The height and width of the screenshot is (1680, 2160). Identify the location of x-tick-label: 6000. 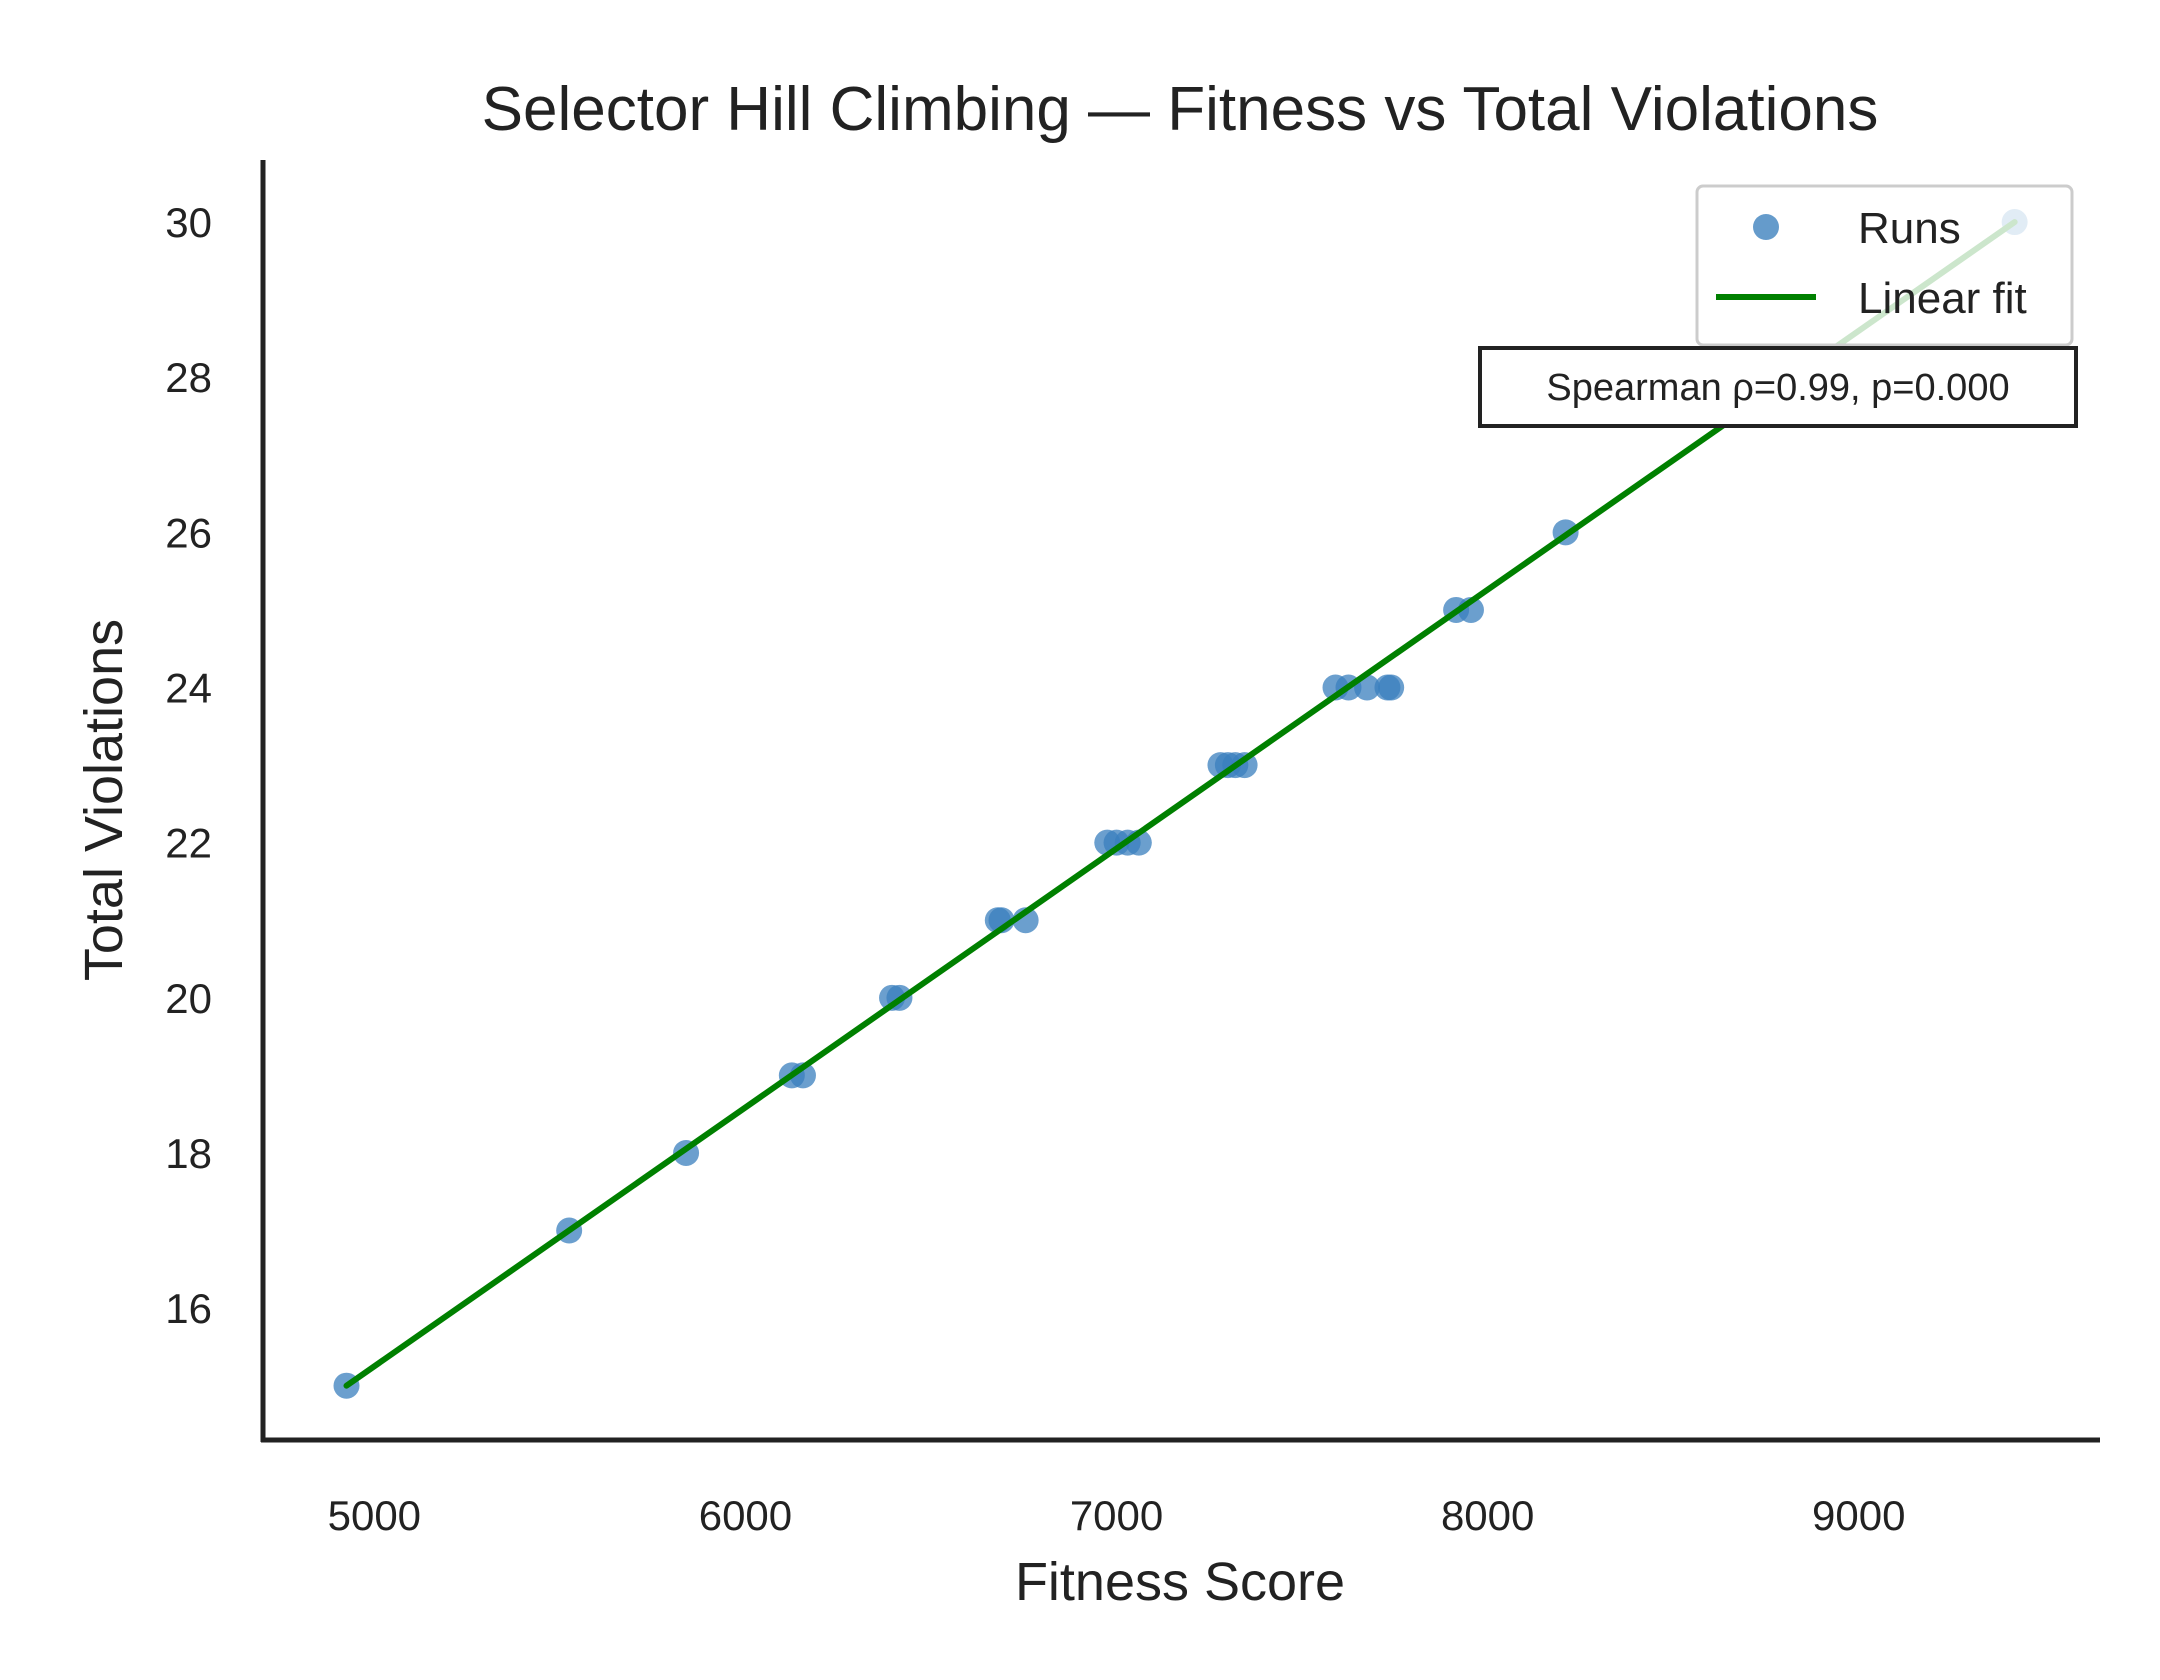
(745, 1515).